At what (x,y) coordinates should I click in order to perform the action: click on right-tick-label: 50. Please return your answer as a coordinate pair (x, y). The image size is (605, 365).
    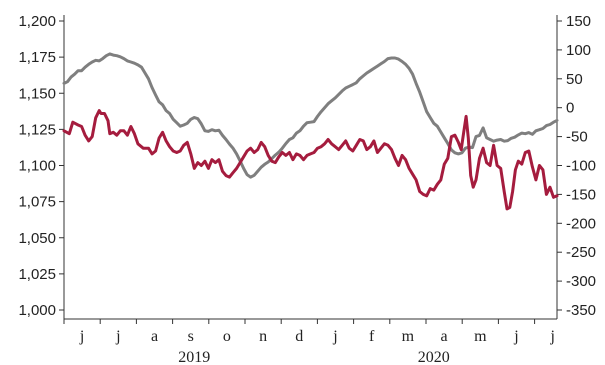
    Looking at the image, I should click on (574, 79).